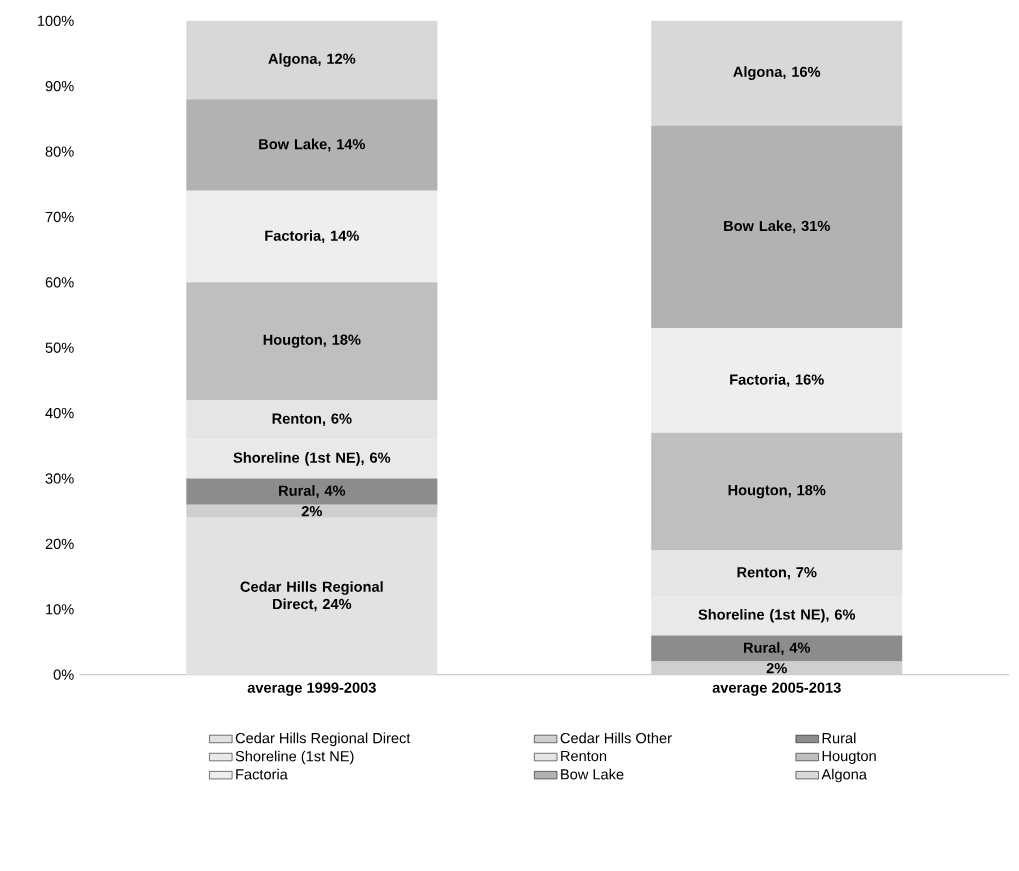 The image size is (1019, 871). I want to click on legend-label: Algona, so click(844, 775).